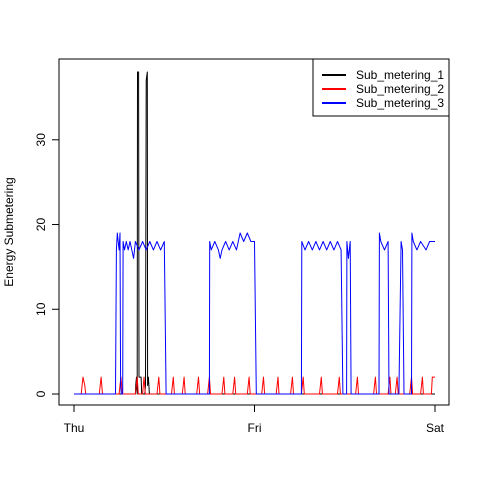 This screenshot has height=480, width=480. What do you see at coordinates (74, 428) in the screenshot?
I see `x-tick-label-thu: Thu` at bounding box center [74, 428].